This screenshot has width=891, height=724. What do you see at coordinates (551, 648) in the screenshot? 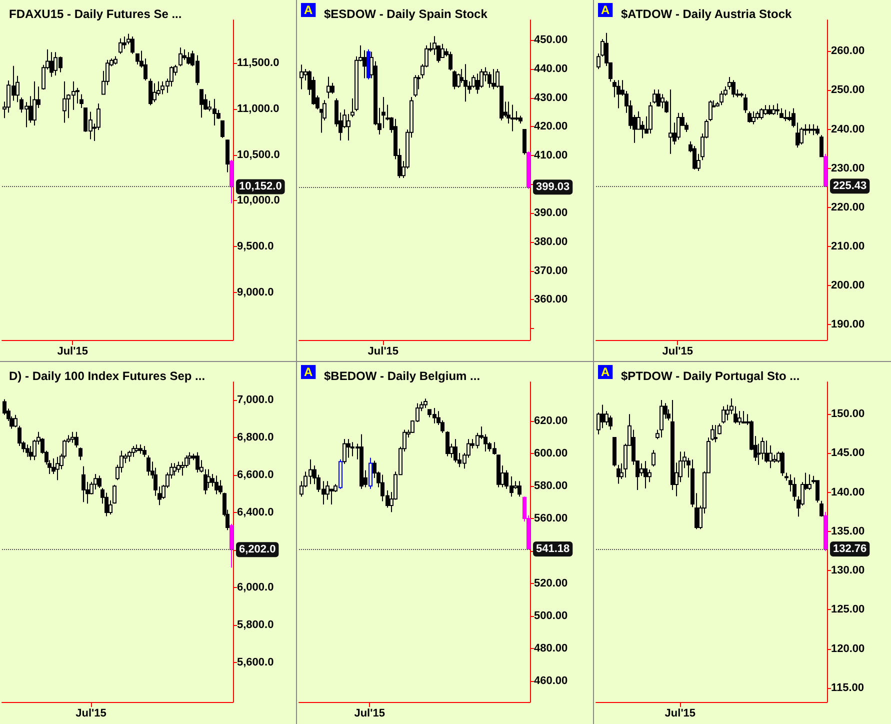
I see `y-tick-label: 480.00` at bounding box center [551, 648].